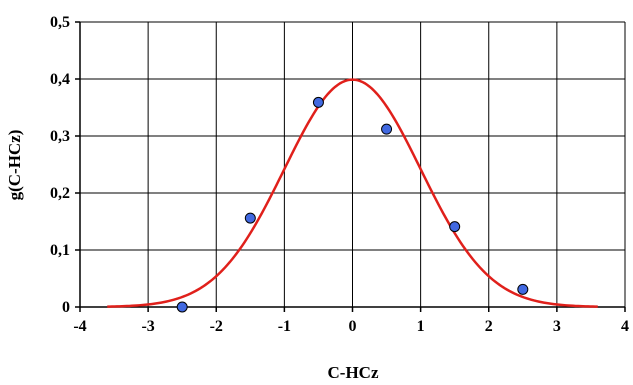 The width and height of the screenshot is (633, 385). I want to click on x-tick-label: 2, so click(489, 326).